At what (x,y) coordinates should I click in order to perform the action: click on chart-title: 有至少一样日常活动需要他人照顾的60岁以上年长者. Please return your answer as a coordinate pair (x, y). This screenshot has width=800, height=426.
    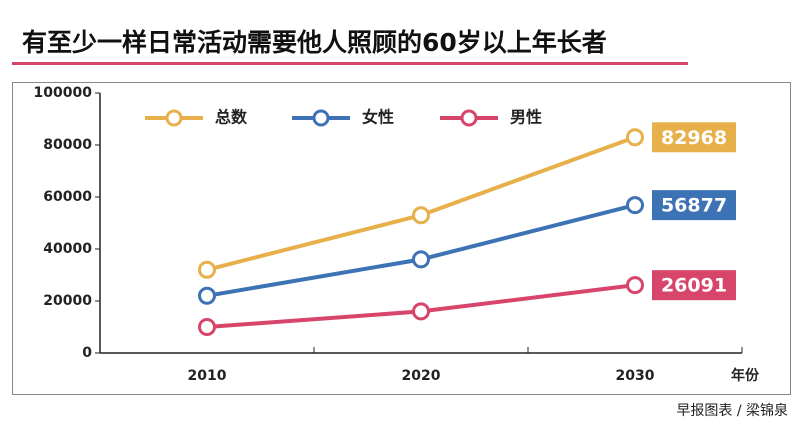
    Looking at the image, I should click on (314, 42).